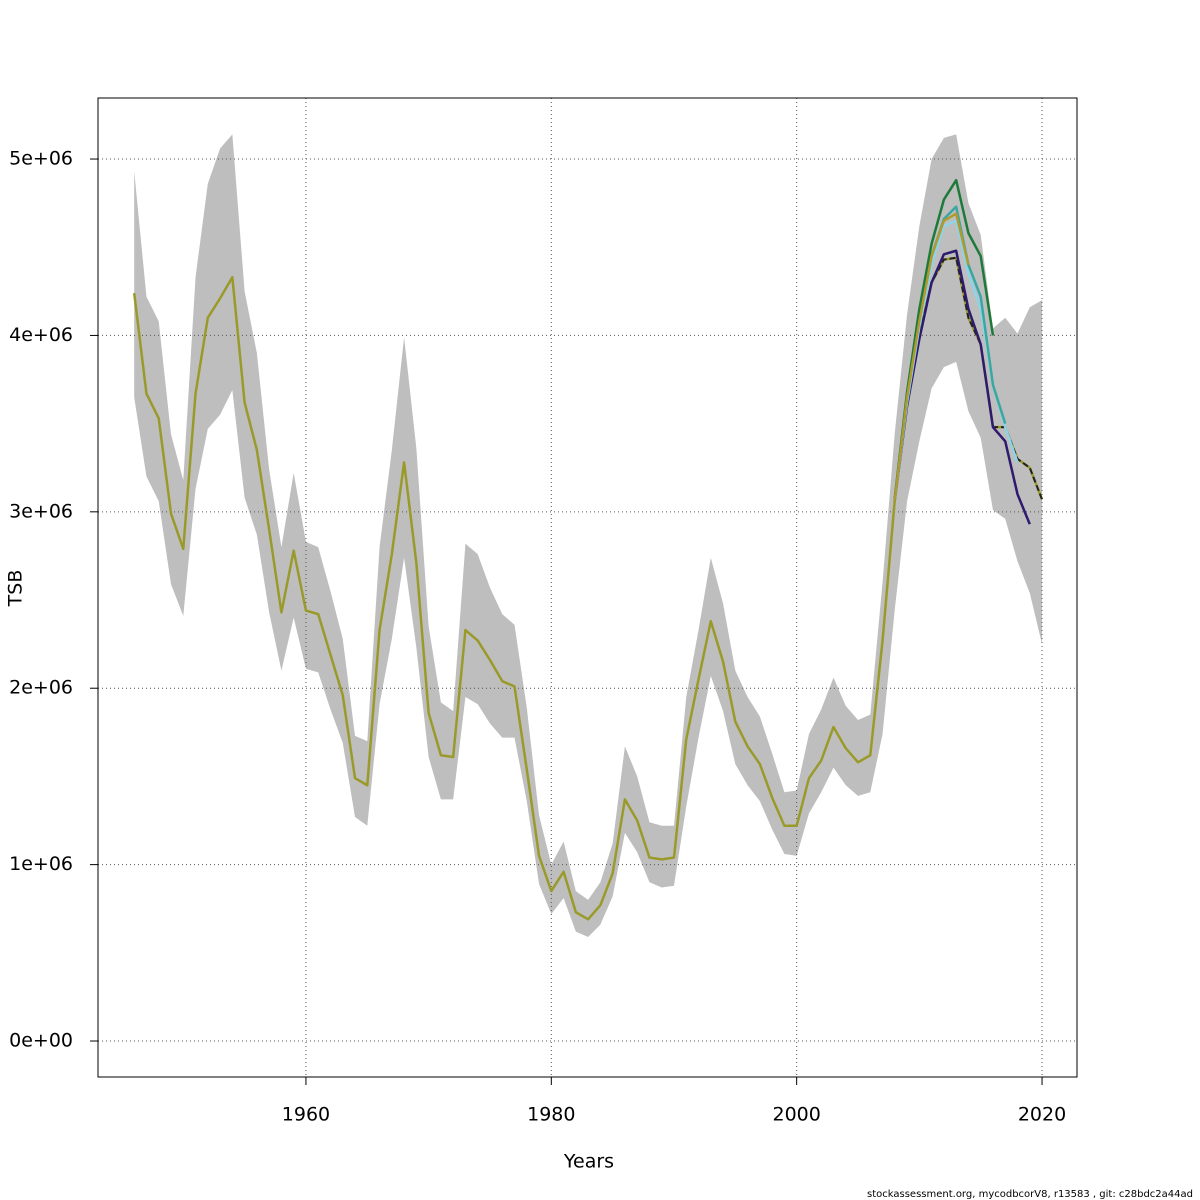 The image size is (1200, 1200). I want to click on x-tick-label: 1980, so click(551, 1115).